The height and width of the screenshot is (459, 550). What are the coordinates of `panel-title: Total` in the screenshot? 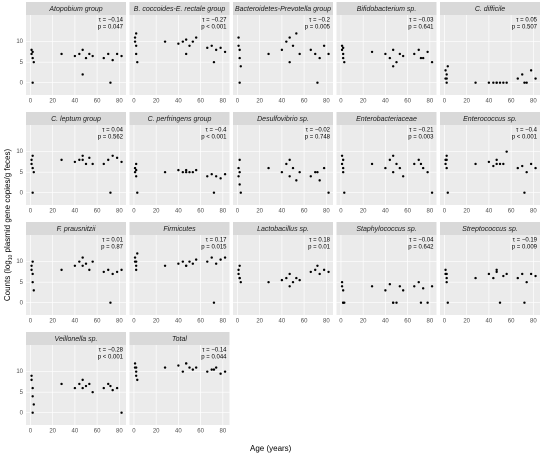 It's located at (179, 339).